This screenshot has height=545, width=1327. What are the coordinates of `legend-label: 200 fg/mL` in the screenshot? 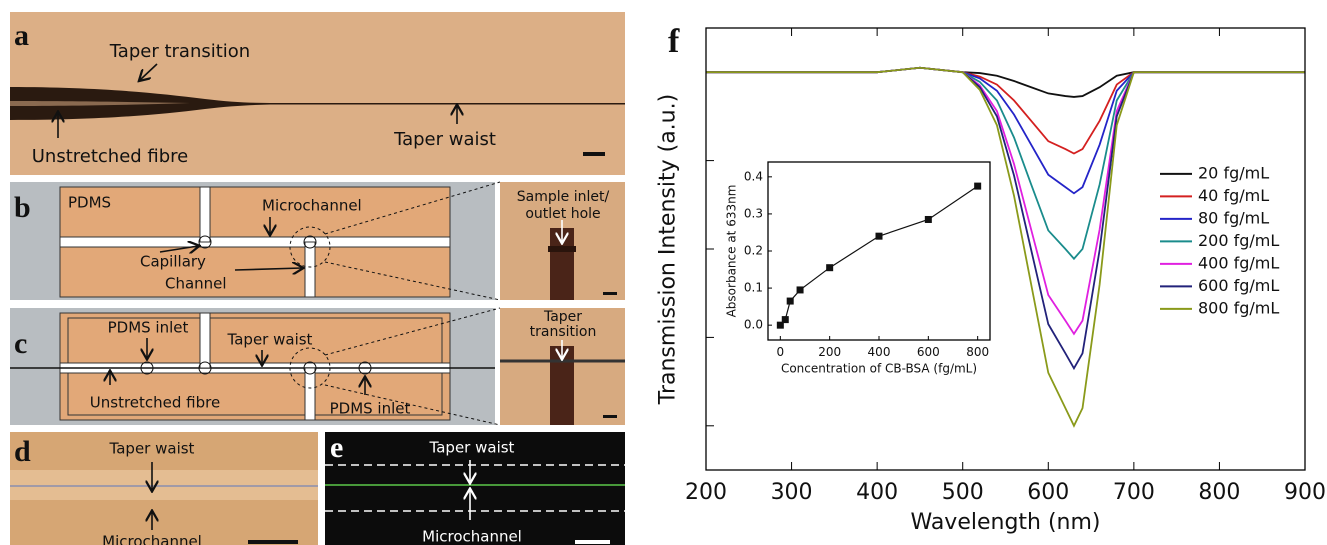 It's located at (1238, 240).